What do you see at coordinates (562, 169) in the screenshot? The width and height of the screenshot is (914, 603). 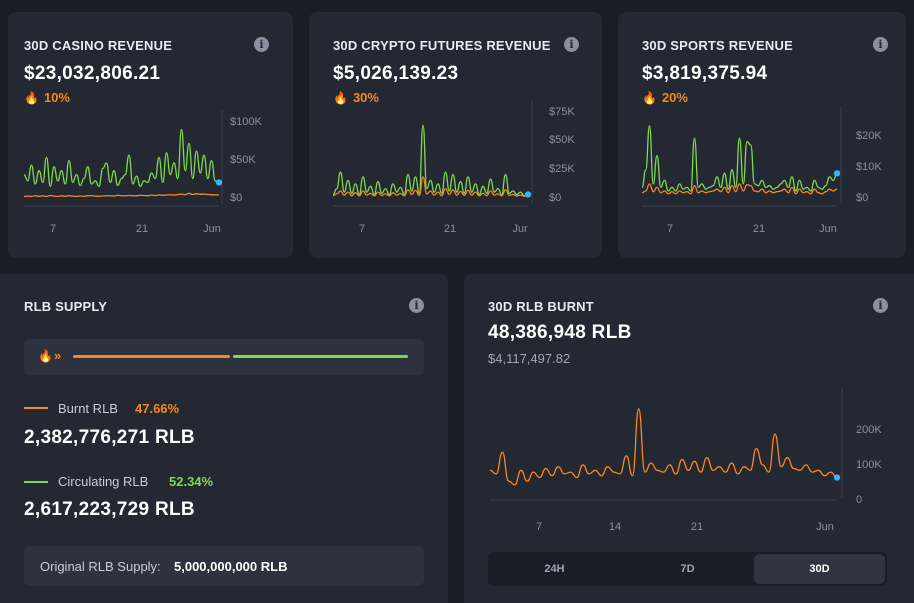 I see `crypto-y-tick: $25K` at bounding box center [562, 169].